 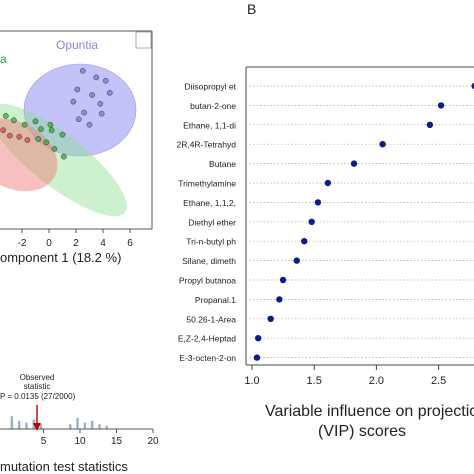 I want to click on annotation-observed: Observed, so click(x=37, y=377).